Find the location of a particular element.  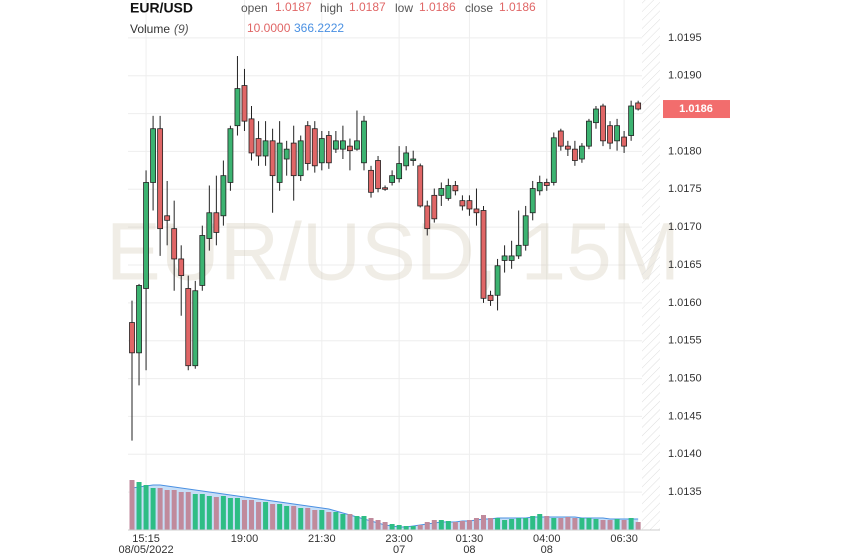

volume-label: Volume is located at coordinates (150, 29).